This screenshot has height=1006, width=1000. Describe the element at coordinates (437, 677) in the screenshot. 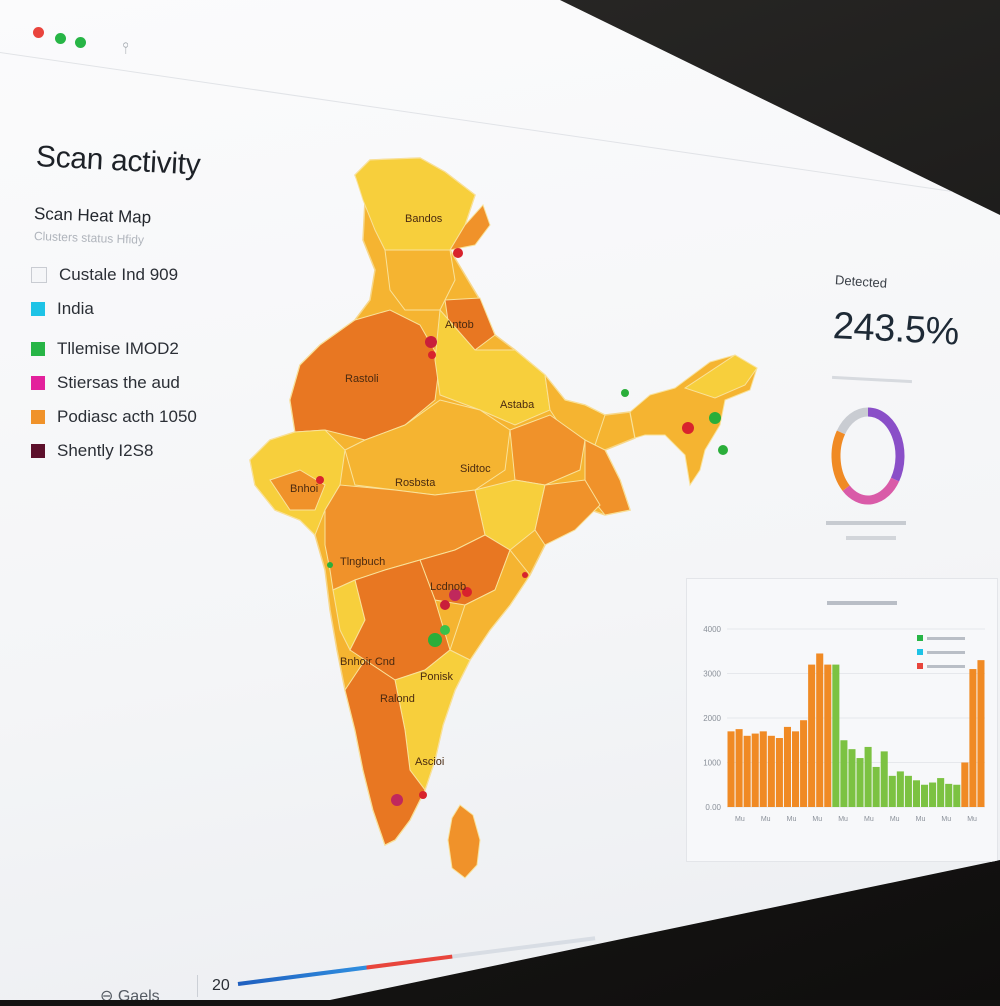

I see `map-label: Ponisk` at that location.